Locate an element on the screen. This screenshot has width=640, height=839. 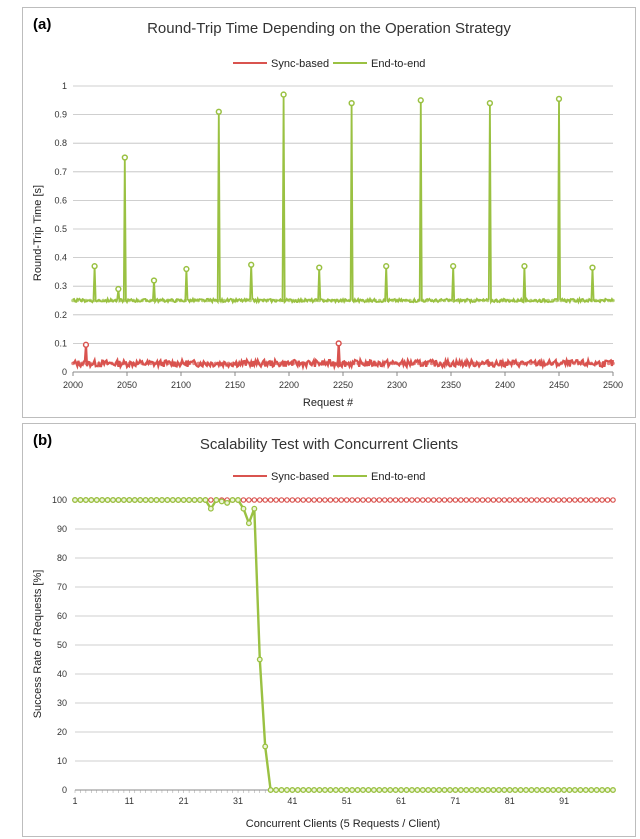
x-tick-label: 21 is located at coordinates (184, 801).